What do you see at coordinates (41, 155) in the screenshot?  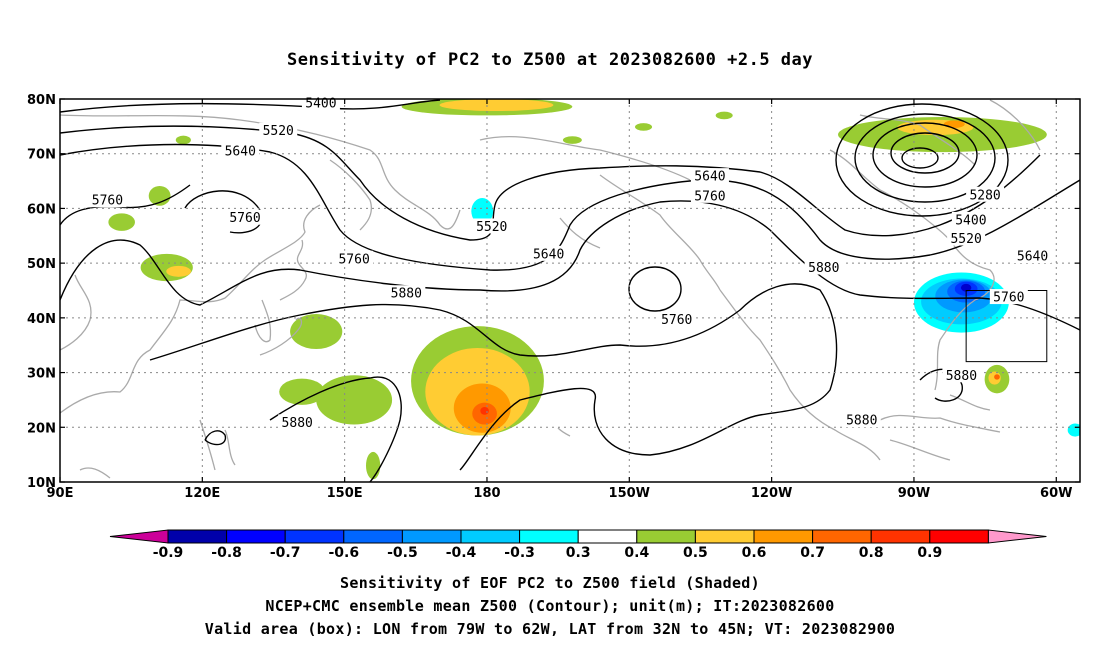 I see `lat-label-1: 70N` at bounding box center [41, 155].